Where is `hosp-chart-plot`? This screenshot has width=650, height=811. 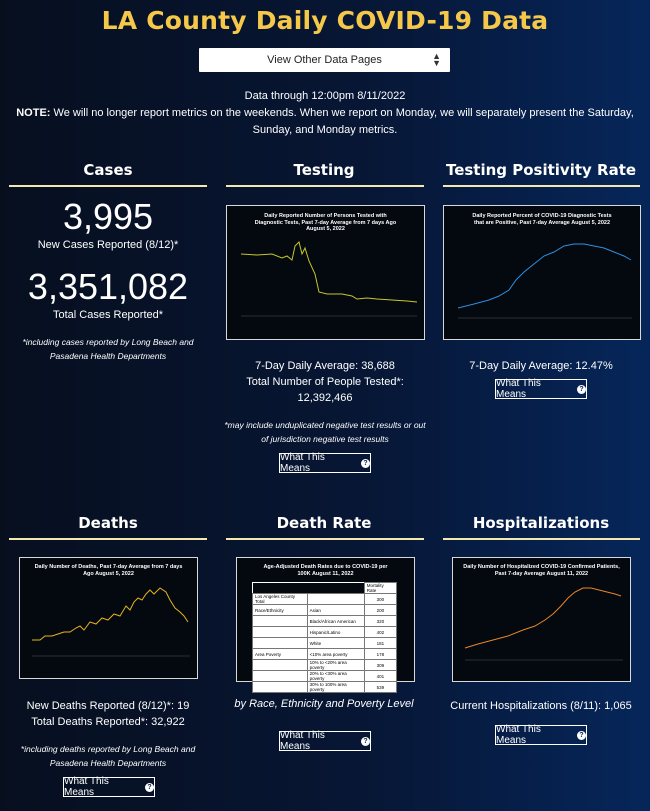
hosp-chart-plot is located at coordinates (543, 624).